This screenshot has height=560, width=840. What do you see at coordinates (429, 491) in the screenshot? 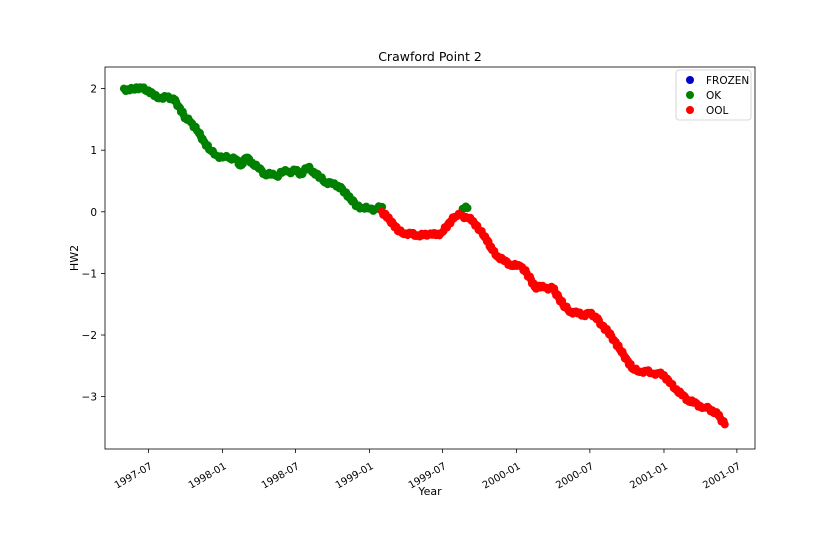
I see `x-axis-label: Year` at bounding box center [429, 491].